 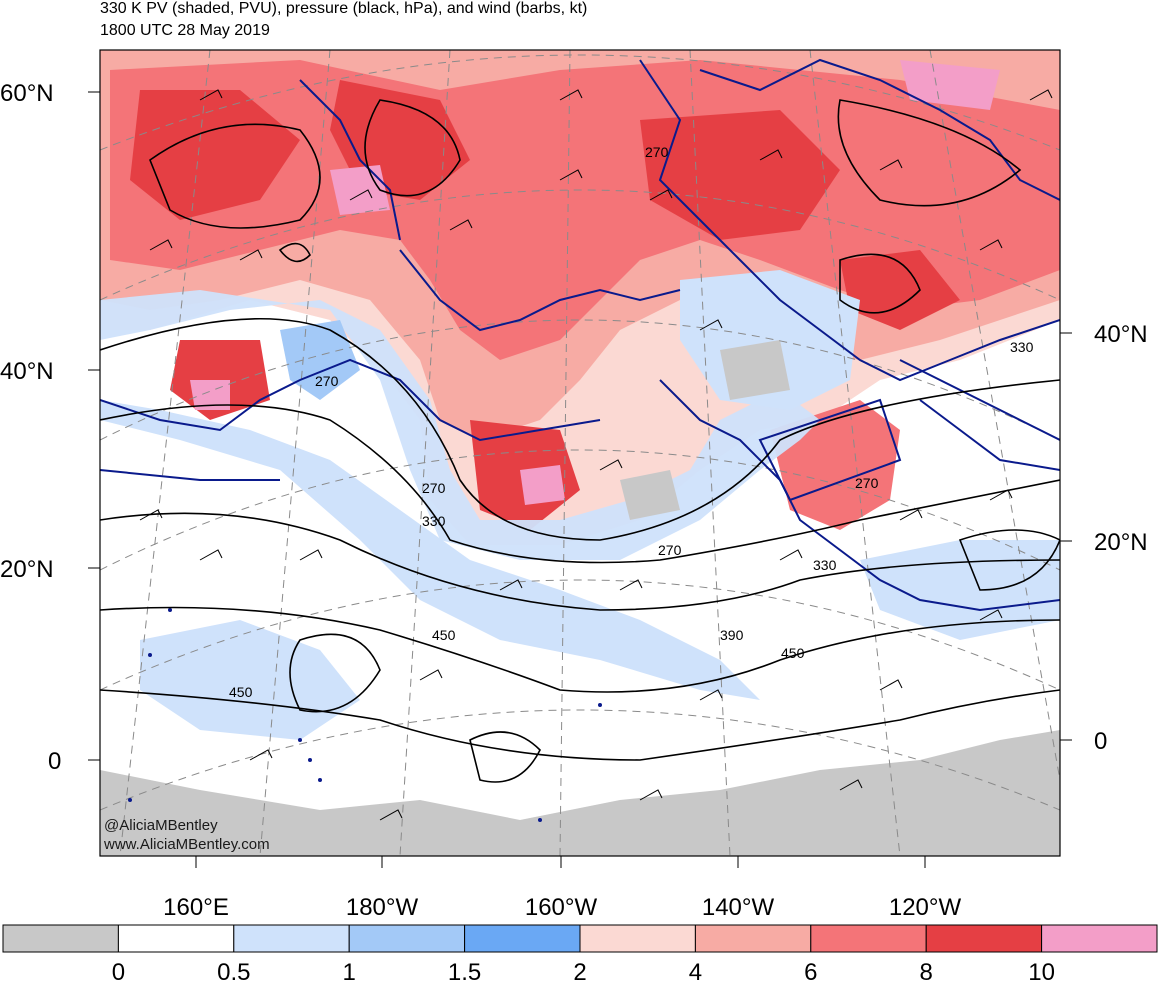 What do you see at coordinates (54, 761) in the screenshot?
I see `lat-label-left: 0` at bounding box center [54, 761].